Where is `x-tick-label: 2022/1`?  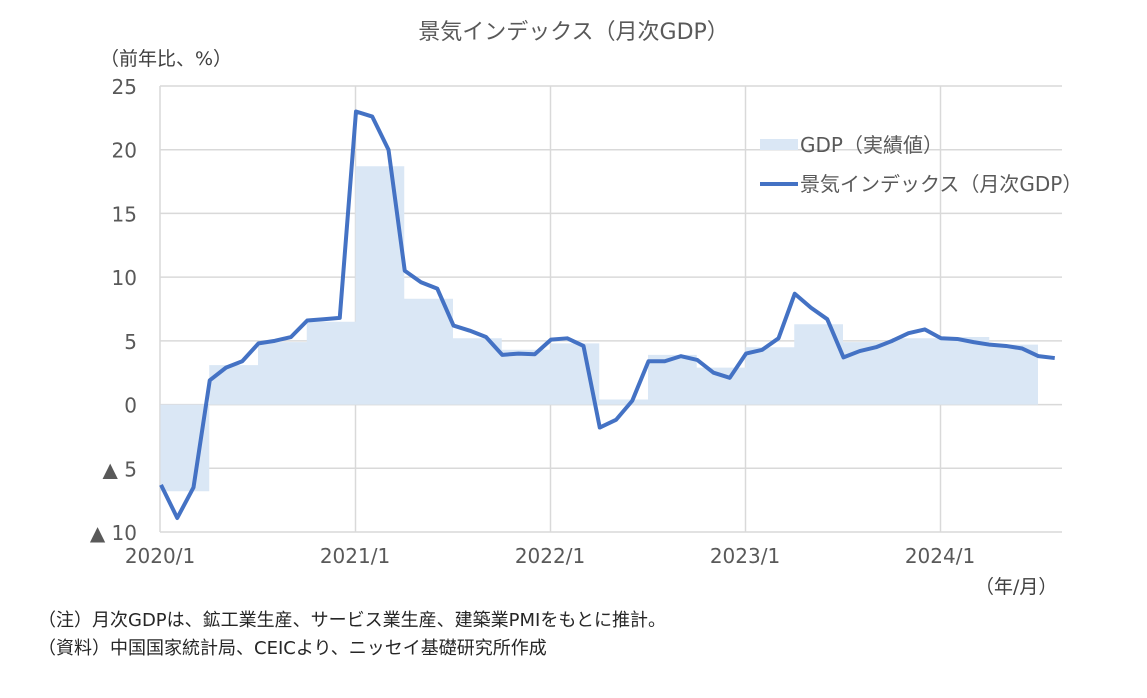 x-tick-label: 2022/1 is located at coordinates (550, 556).